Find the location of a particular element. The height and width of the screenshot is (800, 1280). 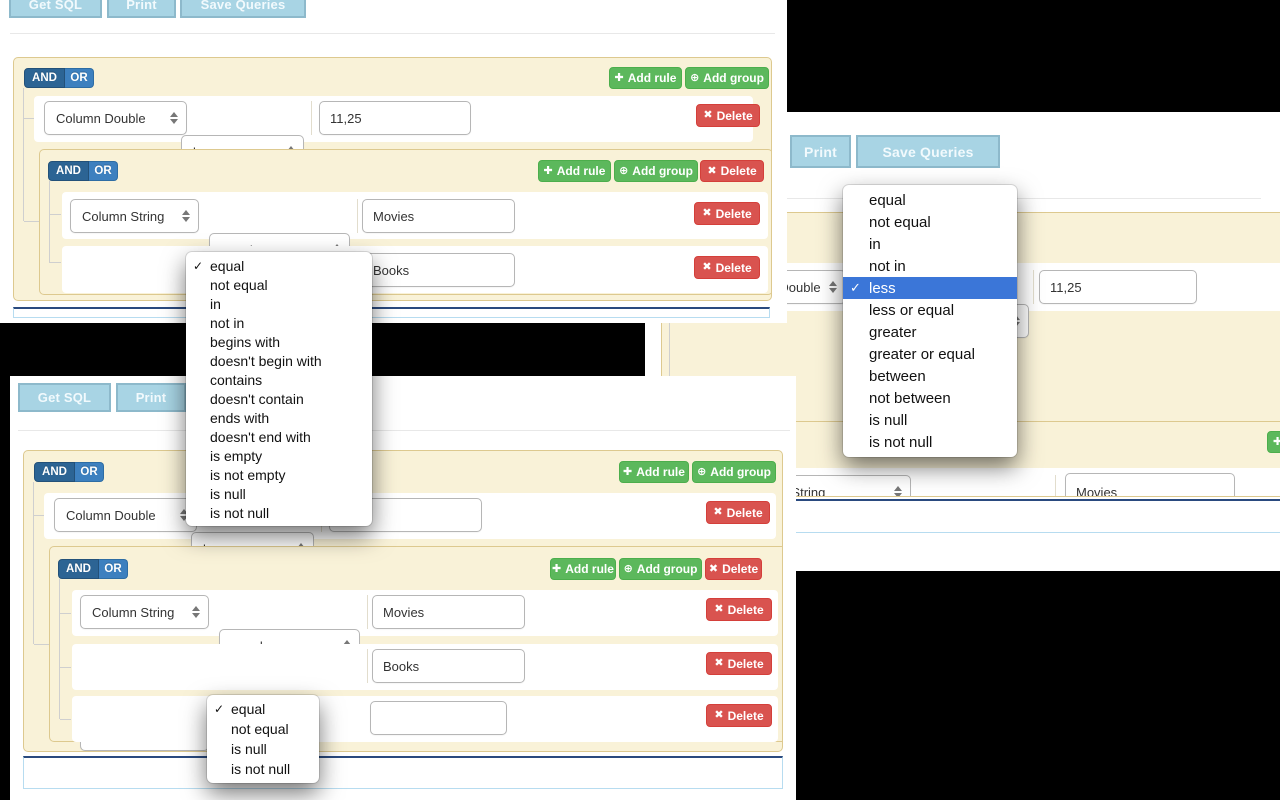

operator-dropdown-menu-boolean: ✓ equal not equal is null is not null is located at coordinates (263, 739).